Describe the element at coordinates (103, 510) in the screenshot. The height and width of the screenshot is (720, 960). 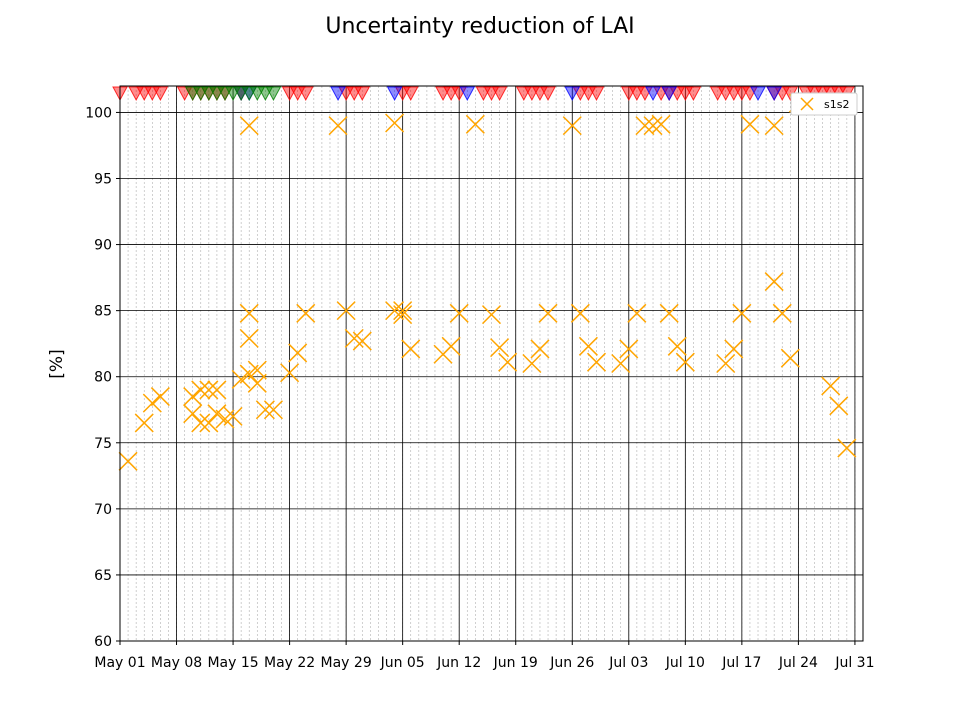
I see `y-tick-label: 70` at that location.